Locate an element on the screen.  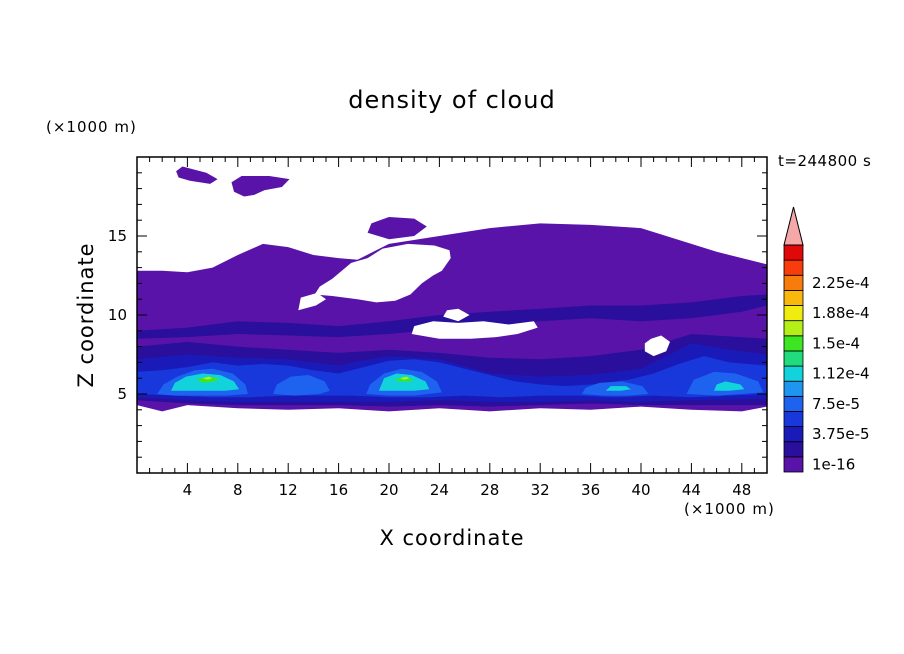
x-tick-label: 12 is located at coordinates (288, 490).